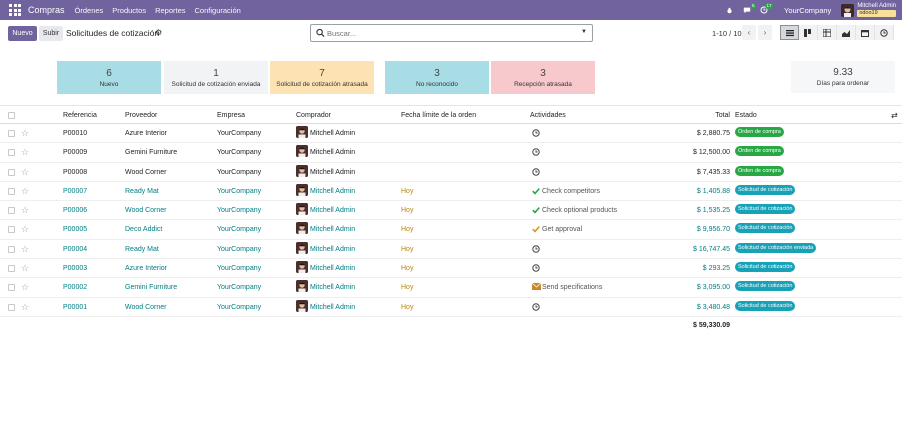  What do you see at coordinates (75, 172) in the screenshot?
I see `cell-reference: P00008` at bounding box center [75, 172].